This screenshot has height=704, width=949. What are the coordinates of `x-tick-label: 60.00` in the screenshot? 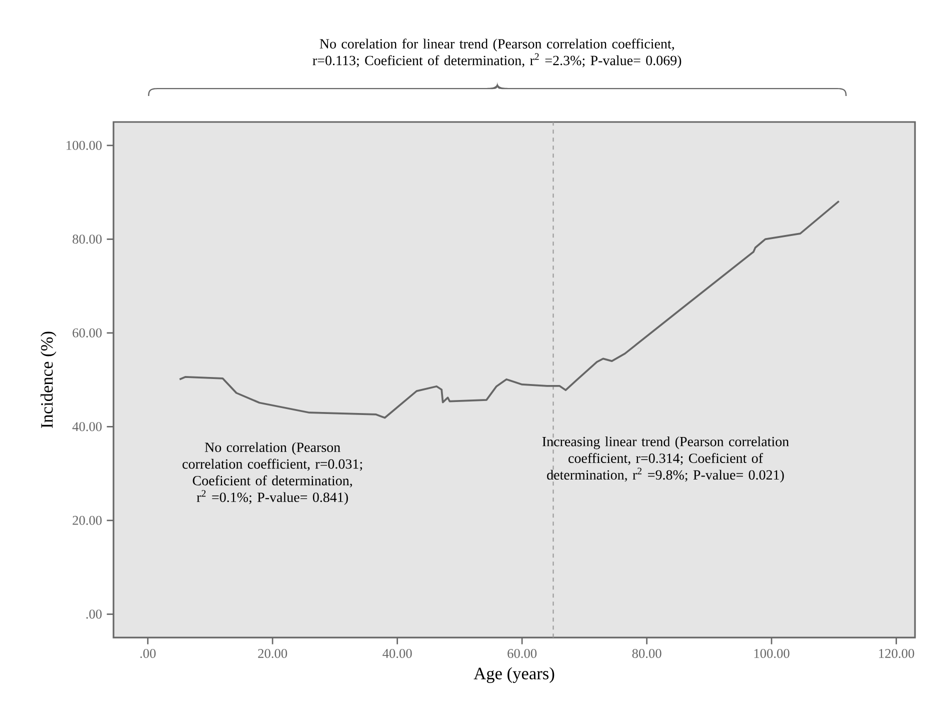 It's located at (522, 653).